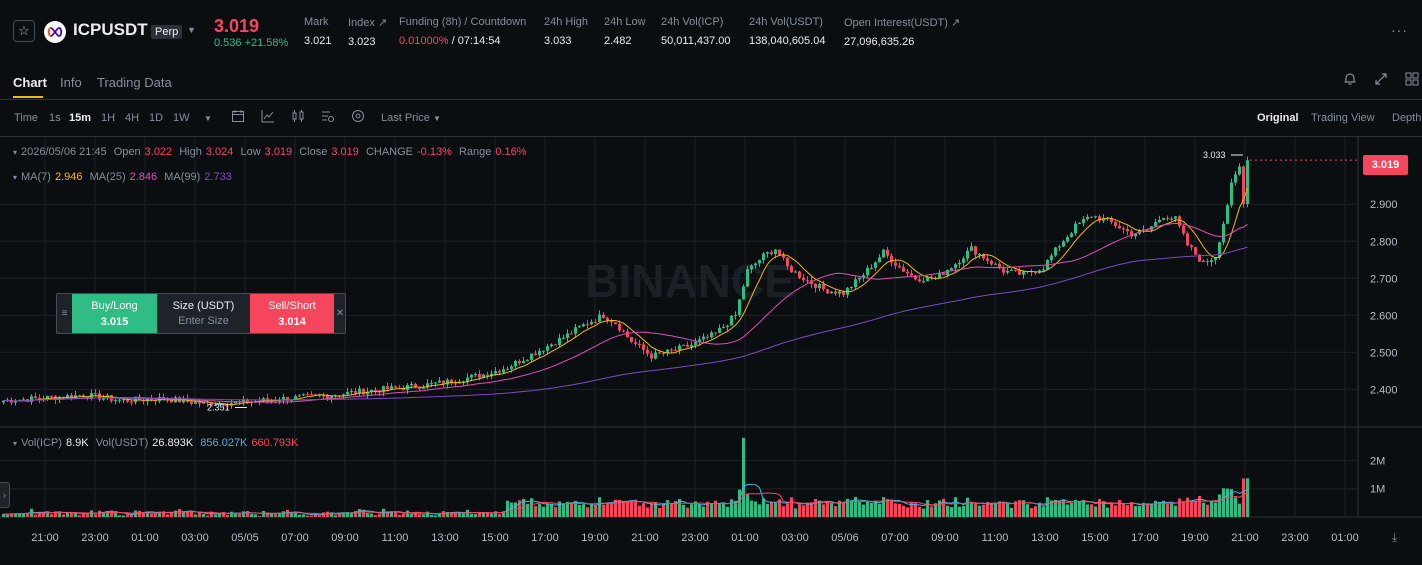 The image size is (1422, 565). Describe the element at coordinates (1381, 80) in the screenshot. I see `expand-icon` at that location.